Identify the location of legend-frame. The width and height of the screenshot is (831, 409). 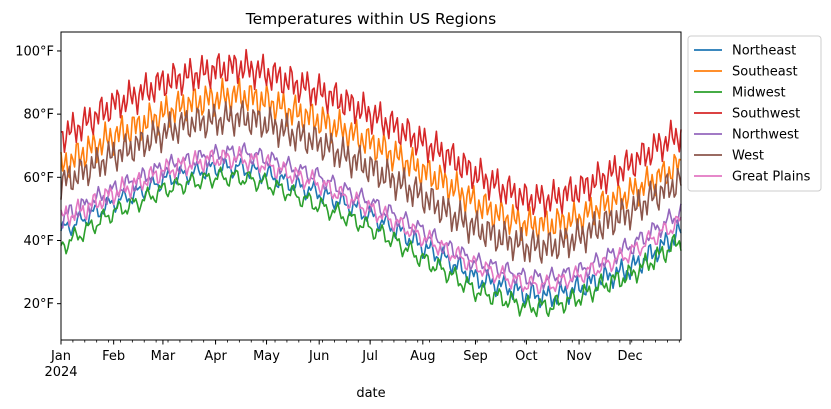
(754, 113).